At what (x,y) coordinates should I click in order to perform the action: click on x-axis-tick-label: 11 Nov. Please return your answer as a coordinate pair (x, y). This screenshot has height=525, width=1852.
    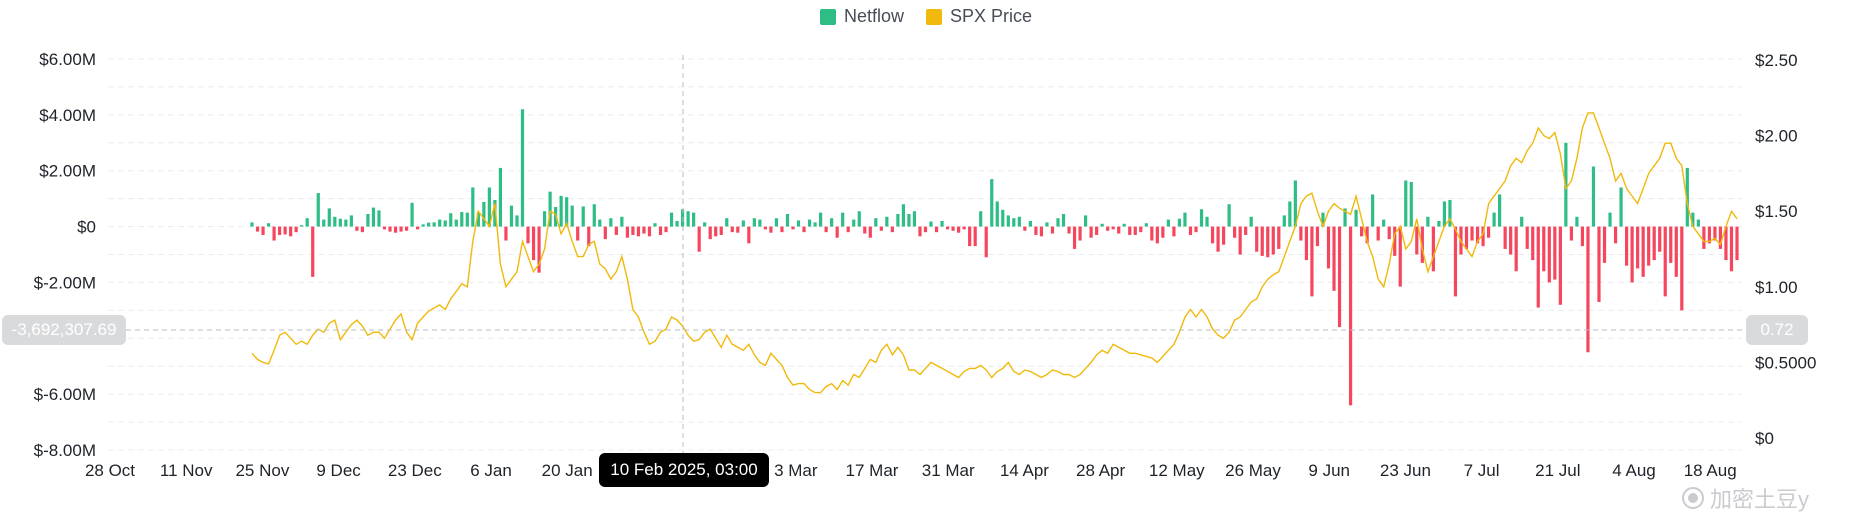
    Looking at the image, I should click on (186, 470).